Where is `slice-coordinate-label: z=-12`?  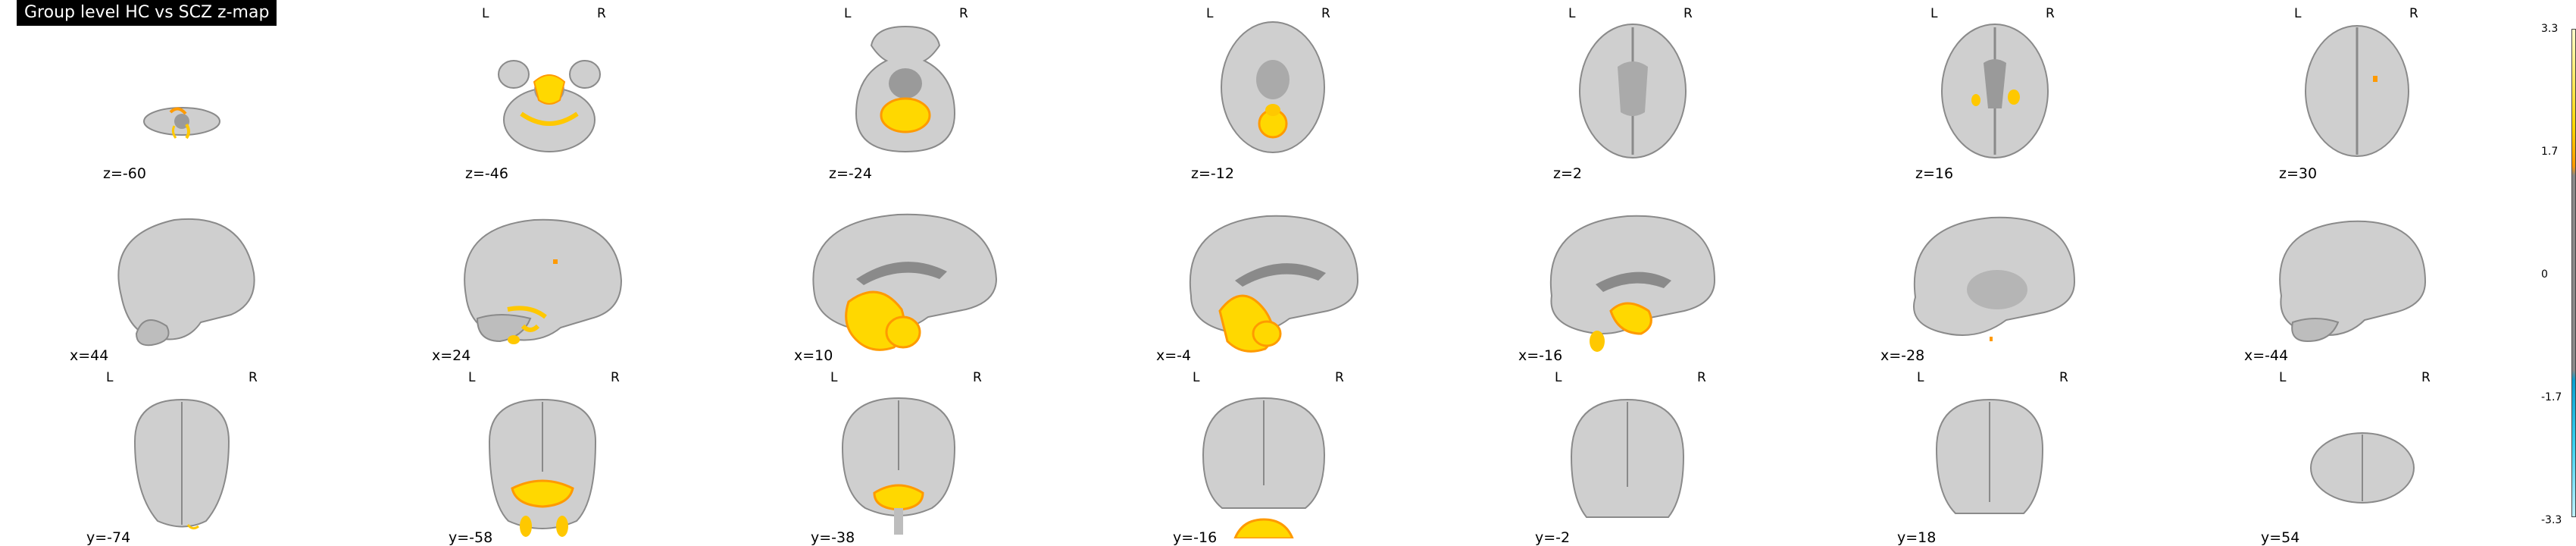 slice-coordinate-label: z=-12 is located at coordinates (1212, 173).